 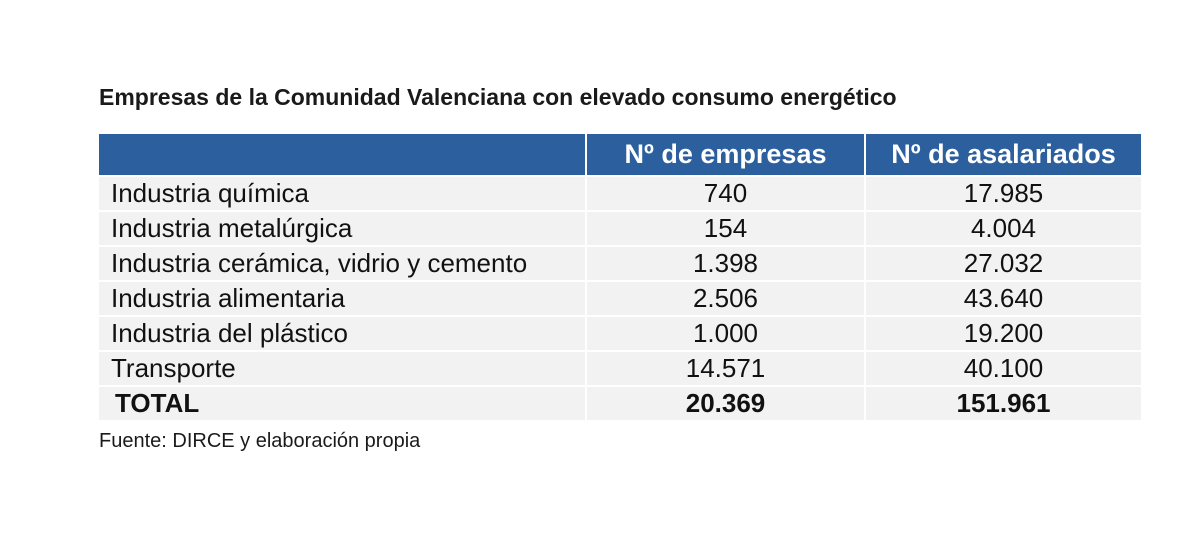 I want to click on row-empresas: 154, so click(x=726, y=228).